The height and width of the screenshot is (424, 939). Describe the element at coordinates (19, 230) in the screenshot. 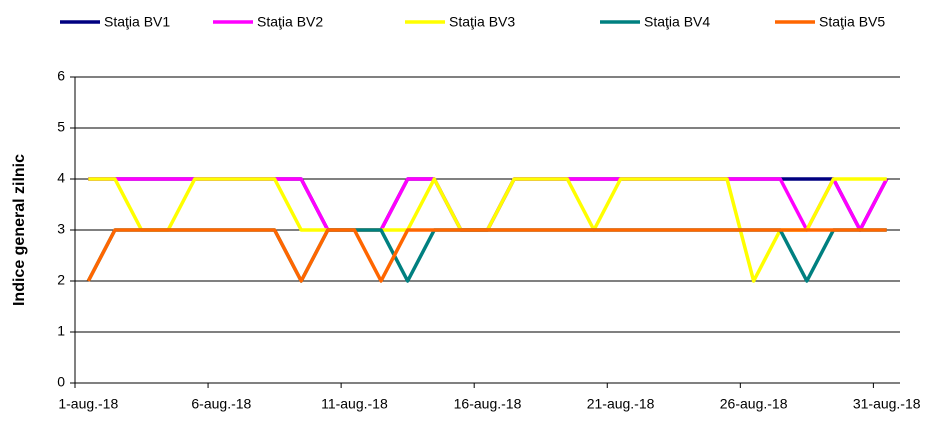

I see `y-axis-label: Indice general zilnic` at that location.